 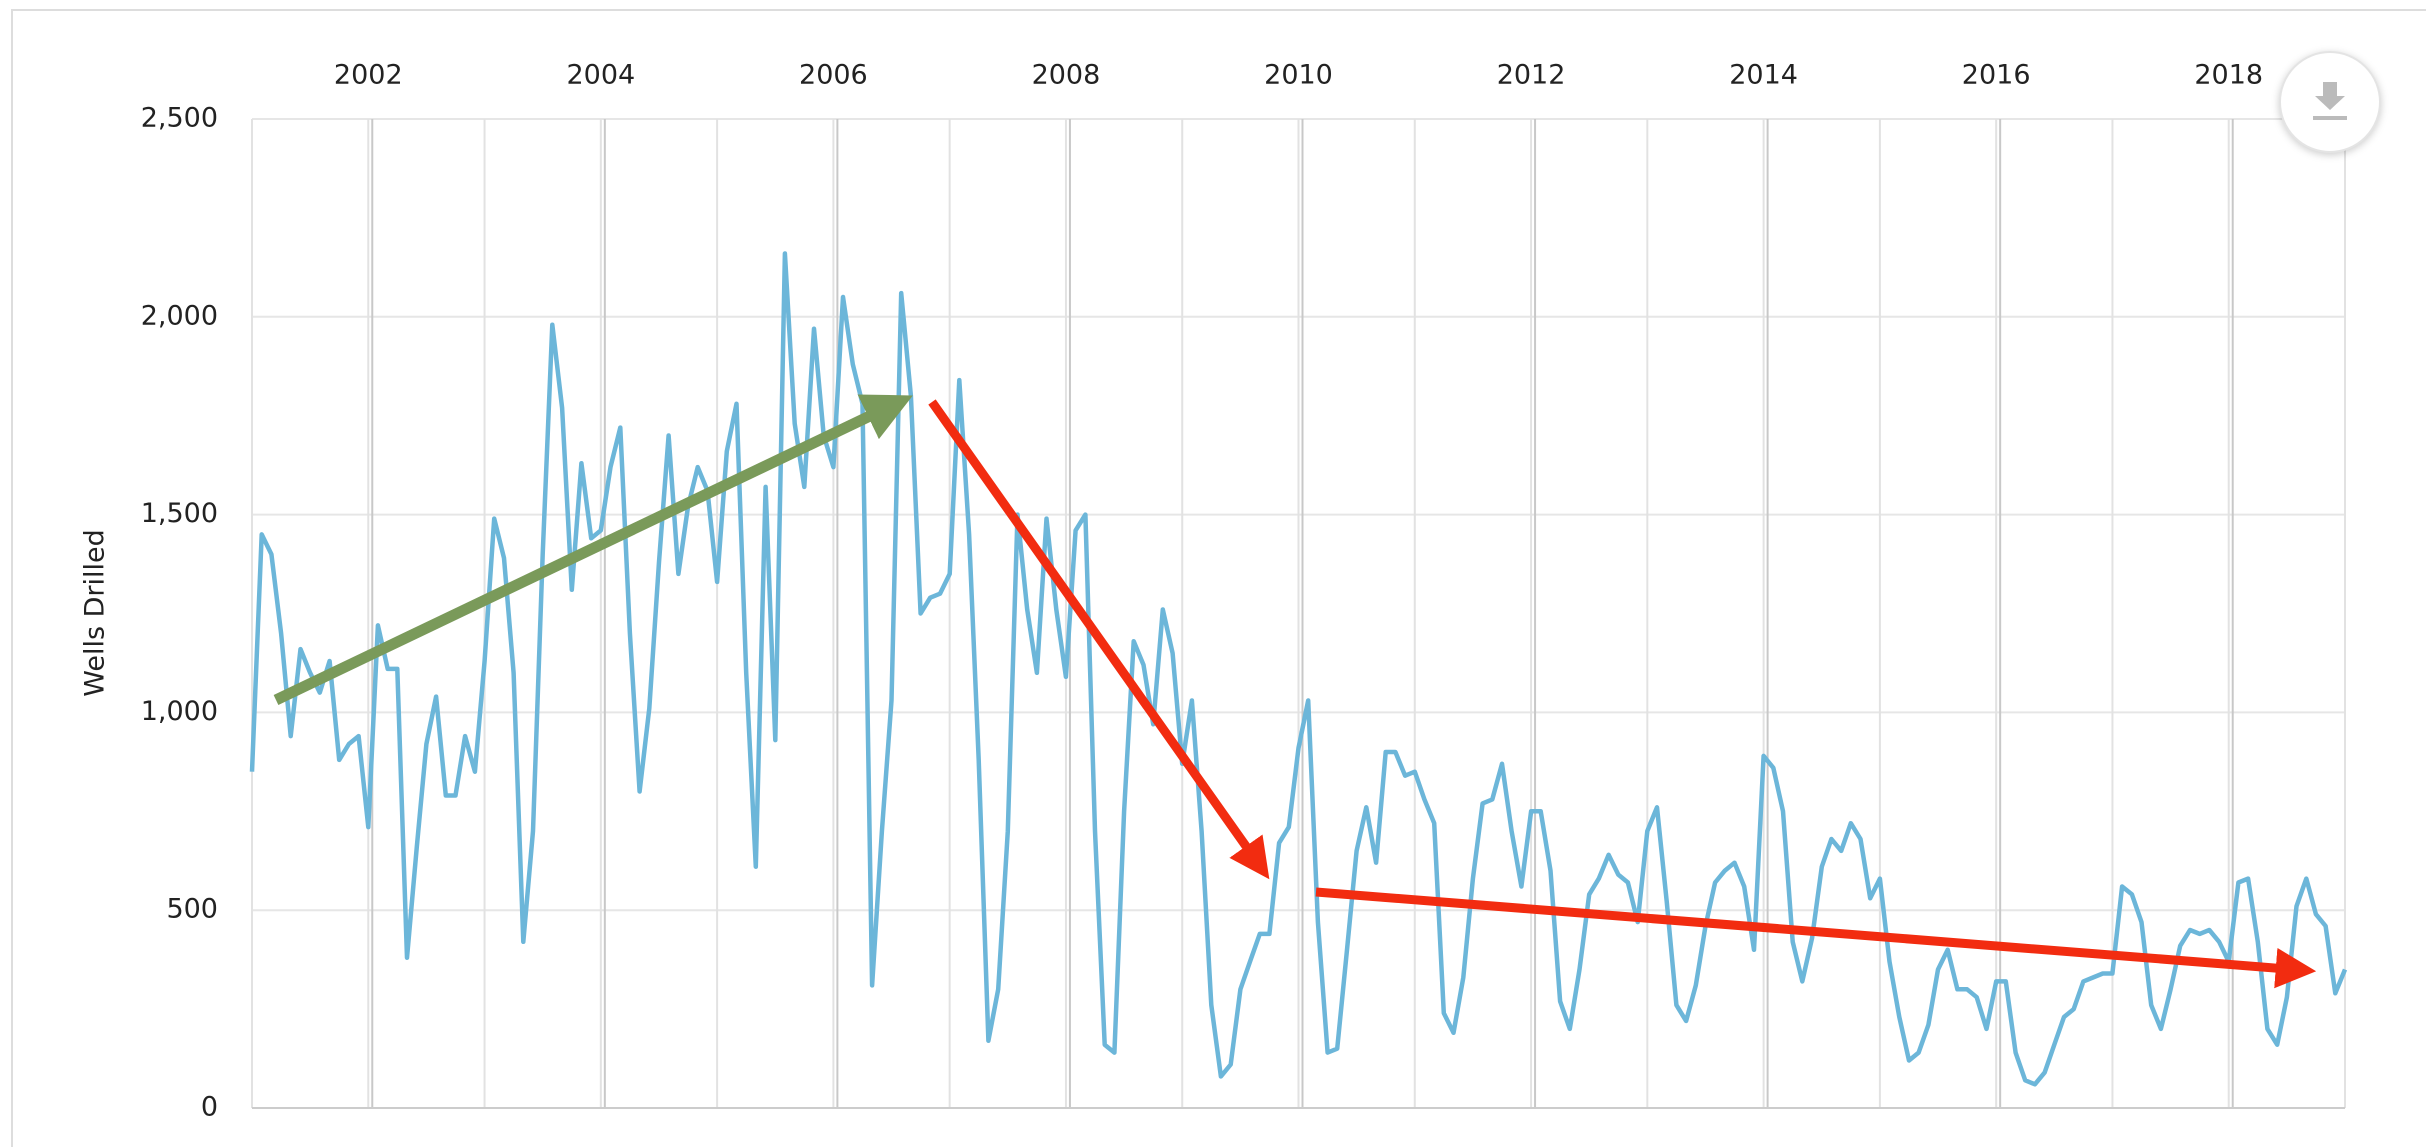 I want to click on y-tick-label: 2,000, so click(x=179, y=315).